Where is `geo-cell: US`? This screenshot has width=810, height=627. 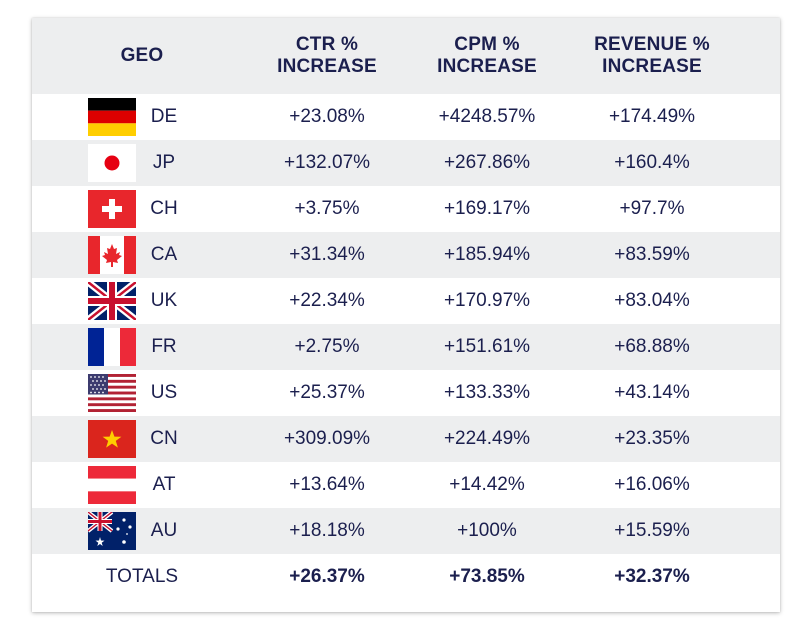 geo-cell: US is located at coordinates (153, 393).